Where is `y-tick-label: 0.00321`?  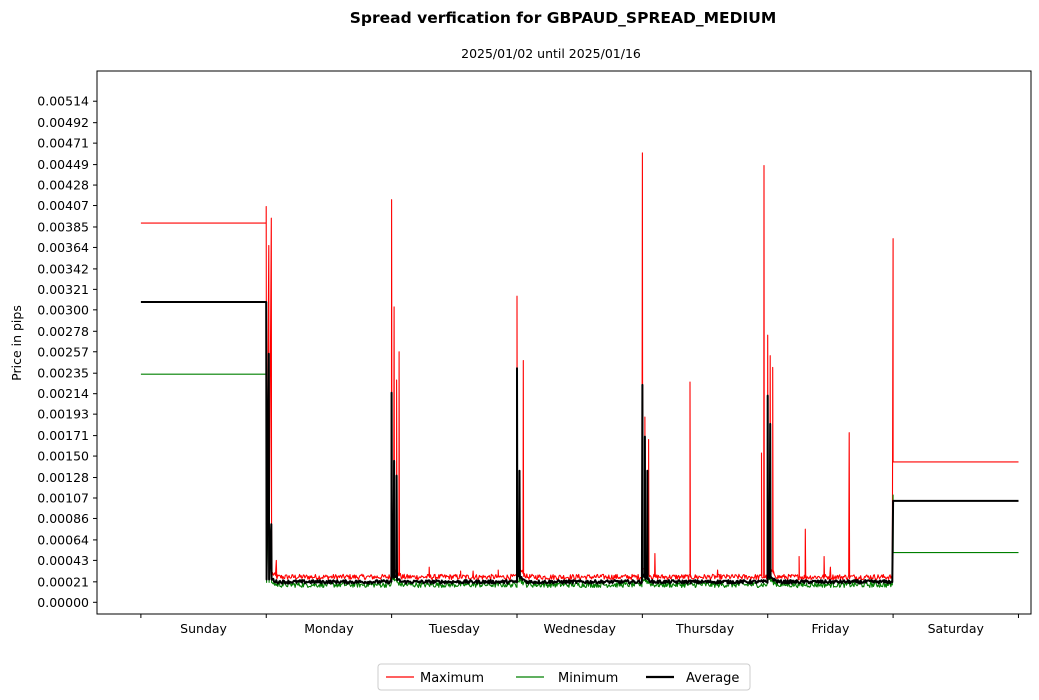 y-tick-label: 0.00321 is located at coordinates (63, 289).